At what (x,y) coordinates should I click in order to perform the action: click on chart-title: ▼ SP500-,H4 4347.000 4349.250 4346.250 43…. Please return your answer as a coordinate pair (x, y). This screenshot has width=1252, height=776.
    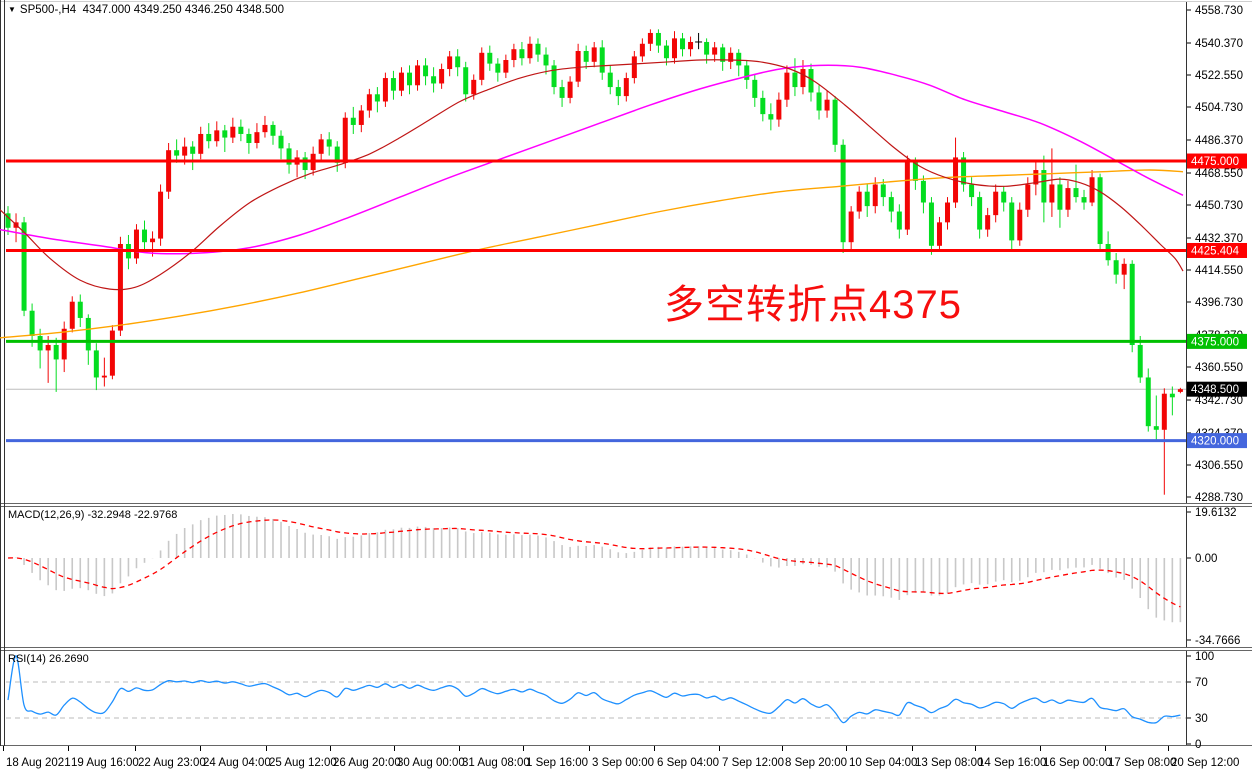
    Looking at the image, I should click on (146, 10).